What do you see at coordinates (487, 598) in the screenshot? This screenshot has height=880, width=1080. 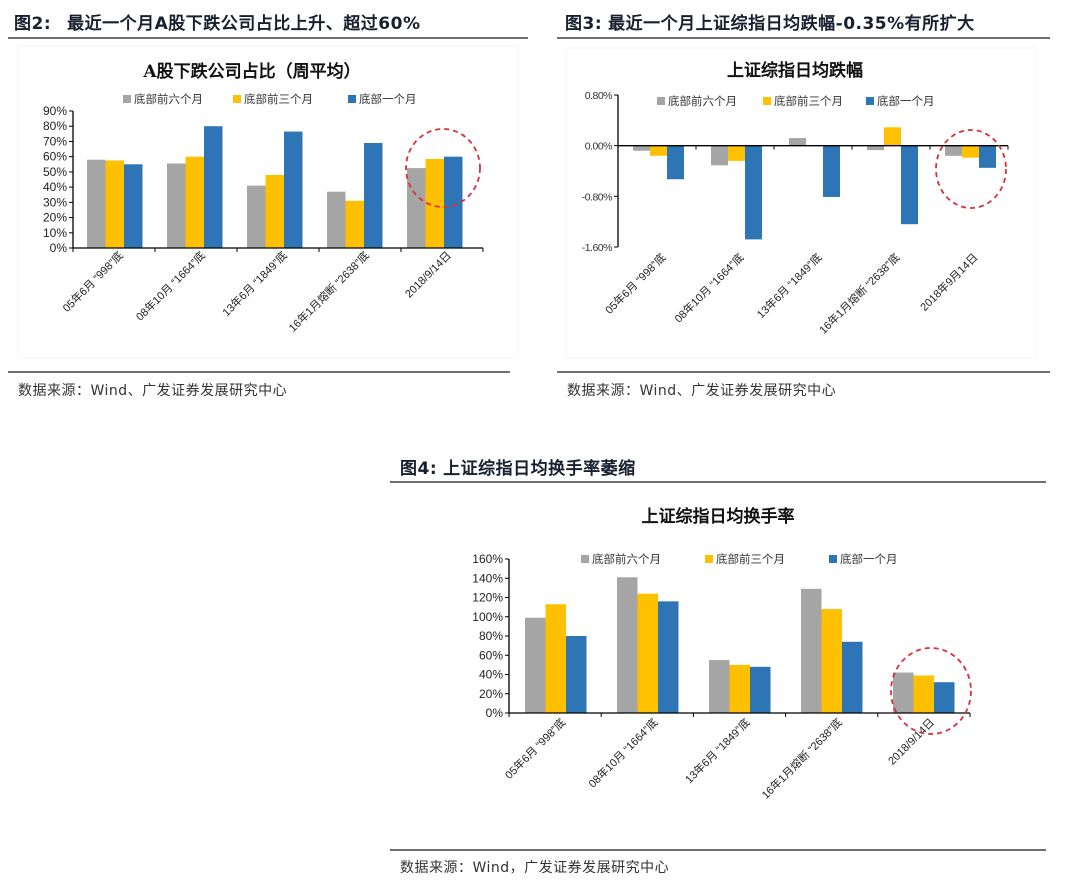 I see `y-tick-label: 120%` at bounding box center [487, 598].